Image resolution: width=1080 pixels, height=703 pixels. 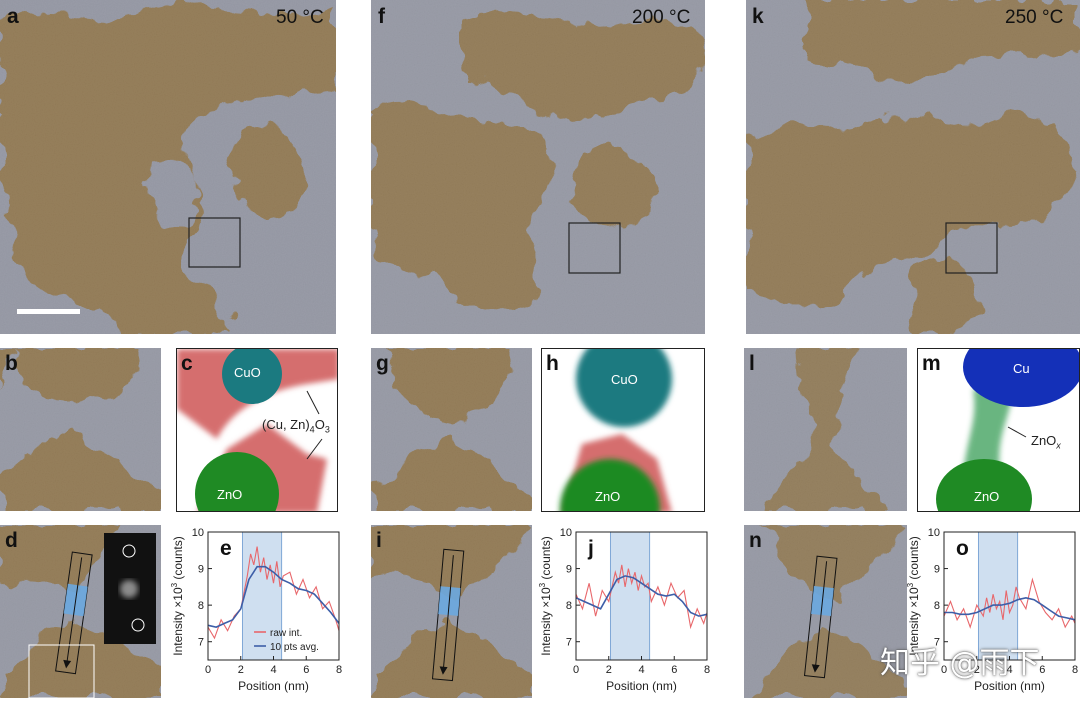 What do you see at coordinates (825, 429) in the screenshot?
I see `zoom-image-l` at bounding box center [825, 429].